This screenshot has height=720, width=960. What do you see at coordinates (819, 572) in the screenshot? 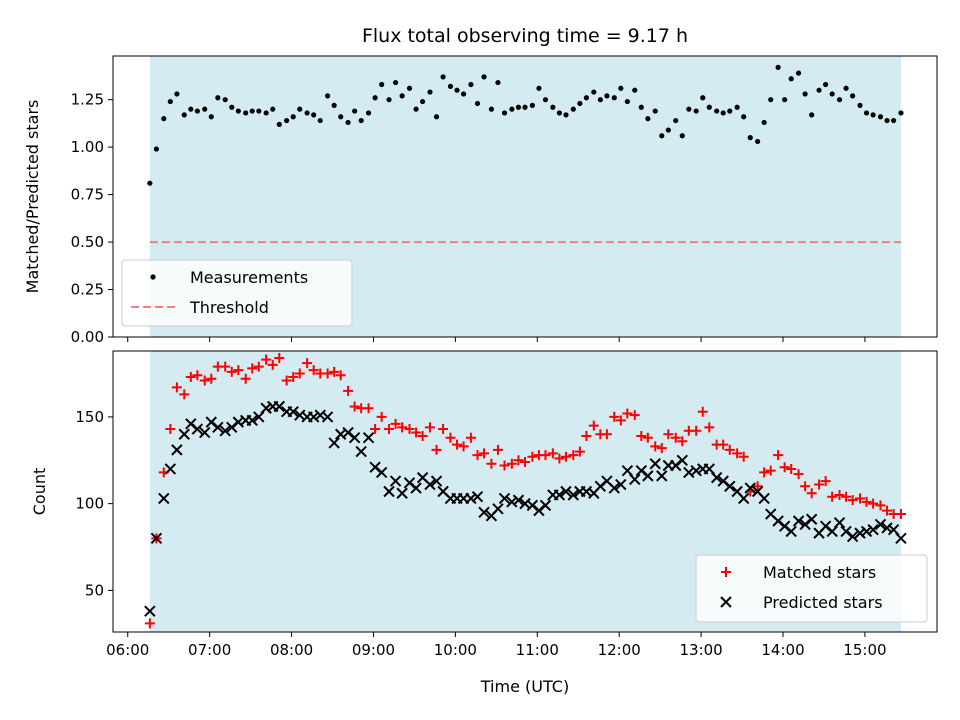
I see `legend-matched-label: Matched stars` at bounding box center [819, 572].